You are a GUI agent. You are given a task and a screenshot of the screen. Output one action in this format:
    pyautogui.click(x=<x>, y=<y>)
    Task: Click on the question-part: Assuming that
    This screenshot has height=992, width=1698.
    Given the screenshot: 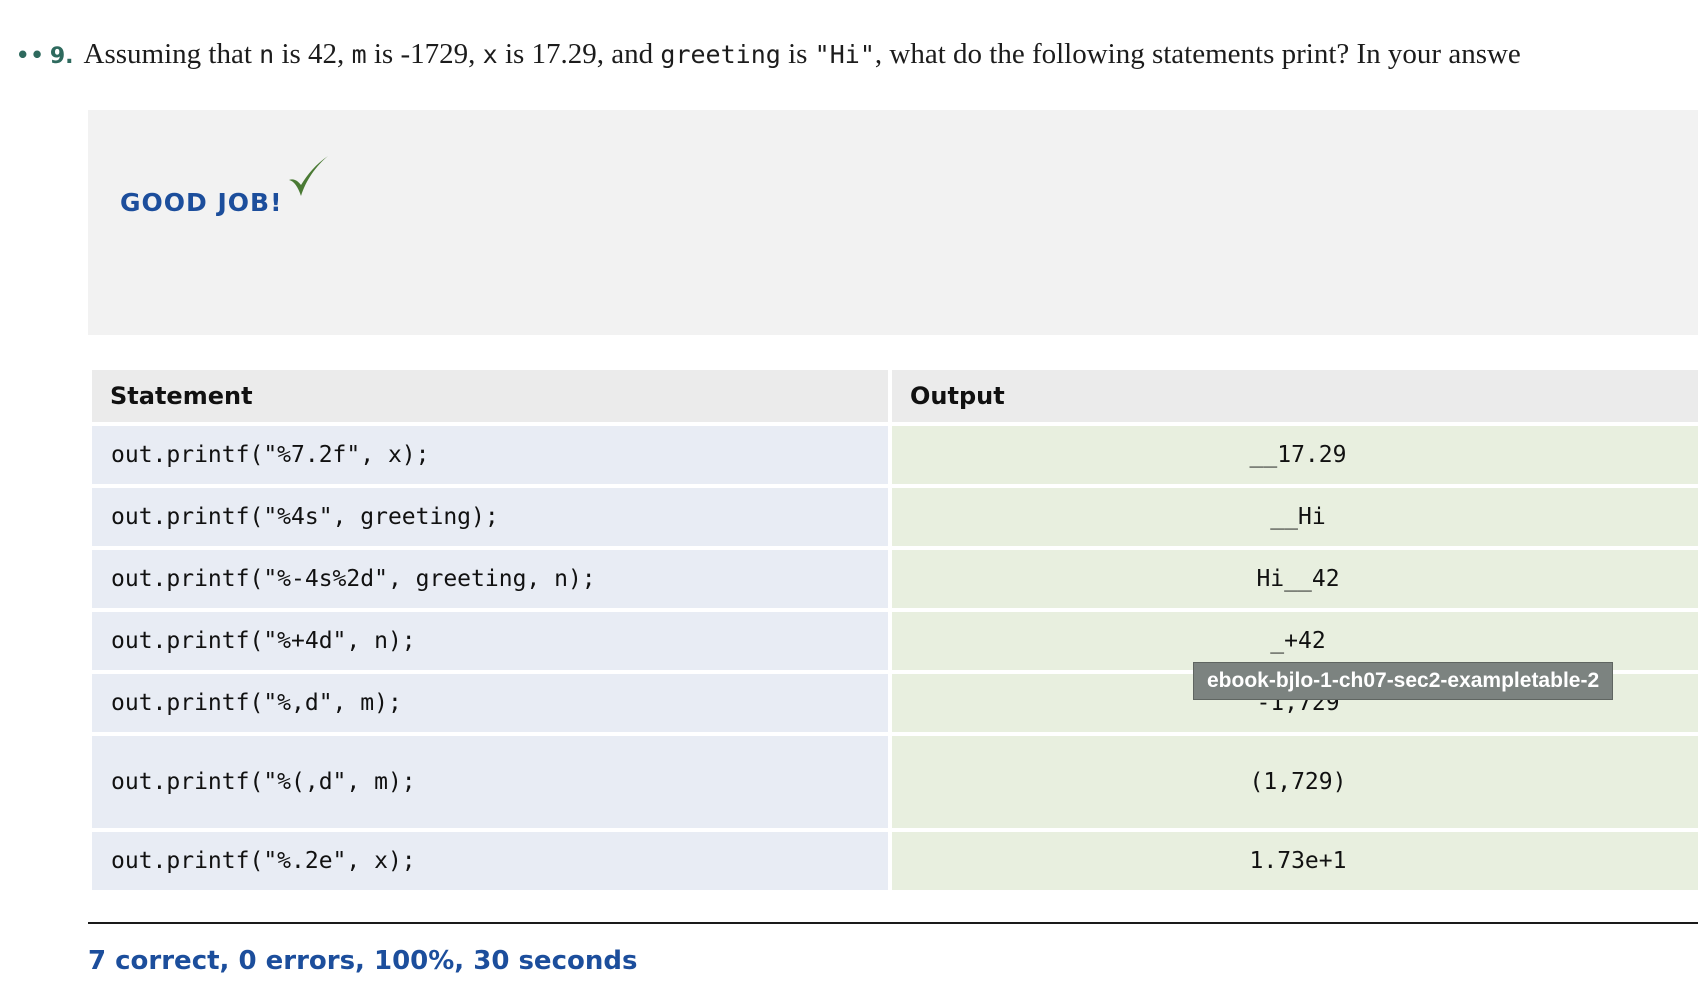 What is the action you would take?
    pyautogui.click(x=171, y=54)
    